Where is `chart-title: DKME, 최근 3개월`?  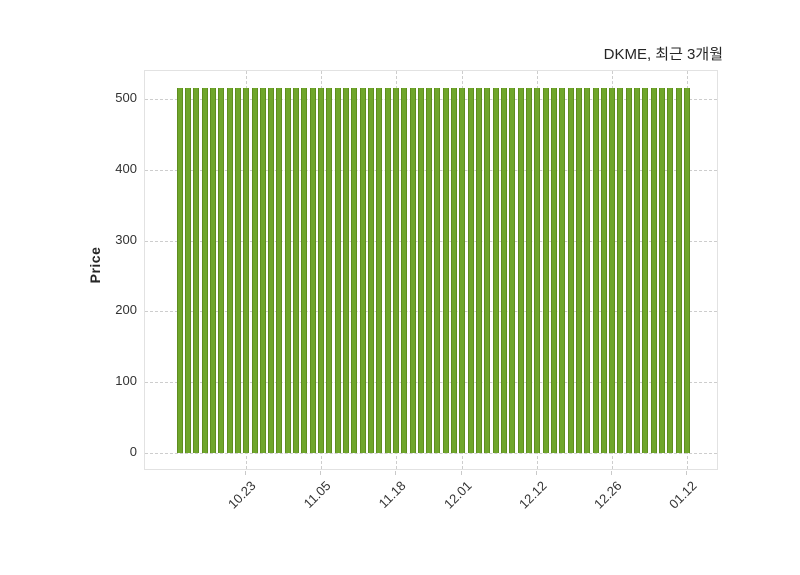 chart-title: DKME, 최근 3개월 is located at coordinates (663, 54).